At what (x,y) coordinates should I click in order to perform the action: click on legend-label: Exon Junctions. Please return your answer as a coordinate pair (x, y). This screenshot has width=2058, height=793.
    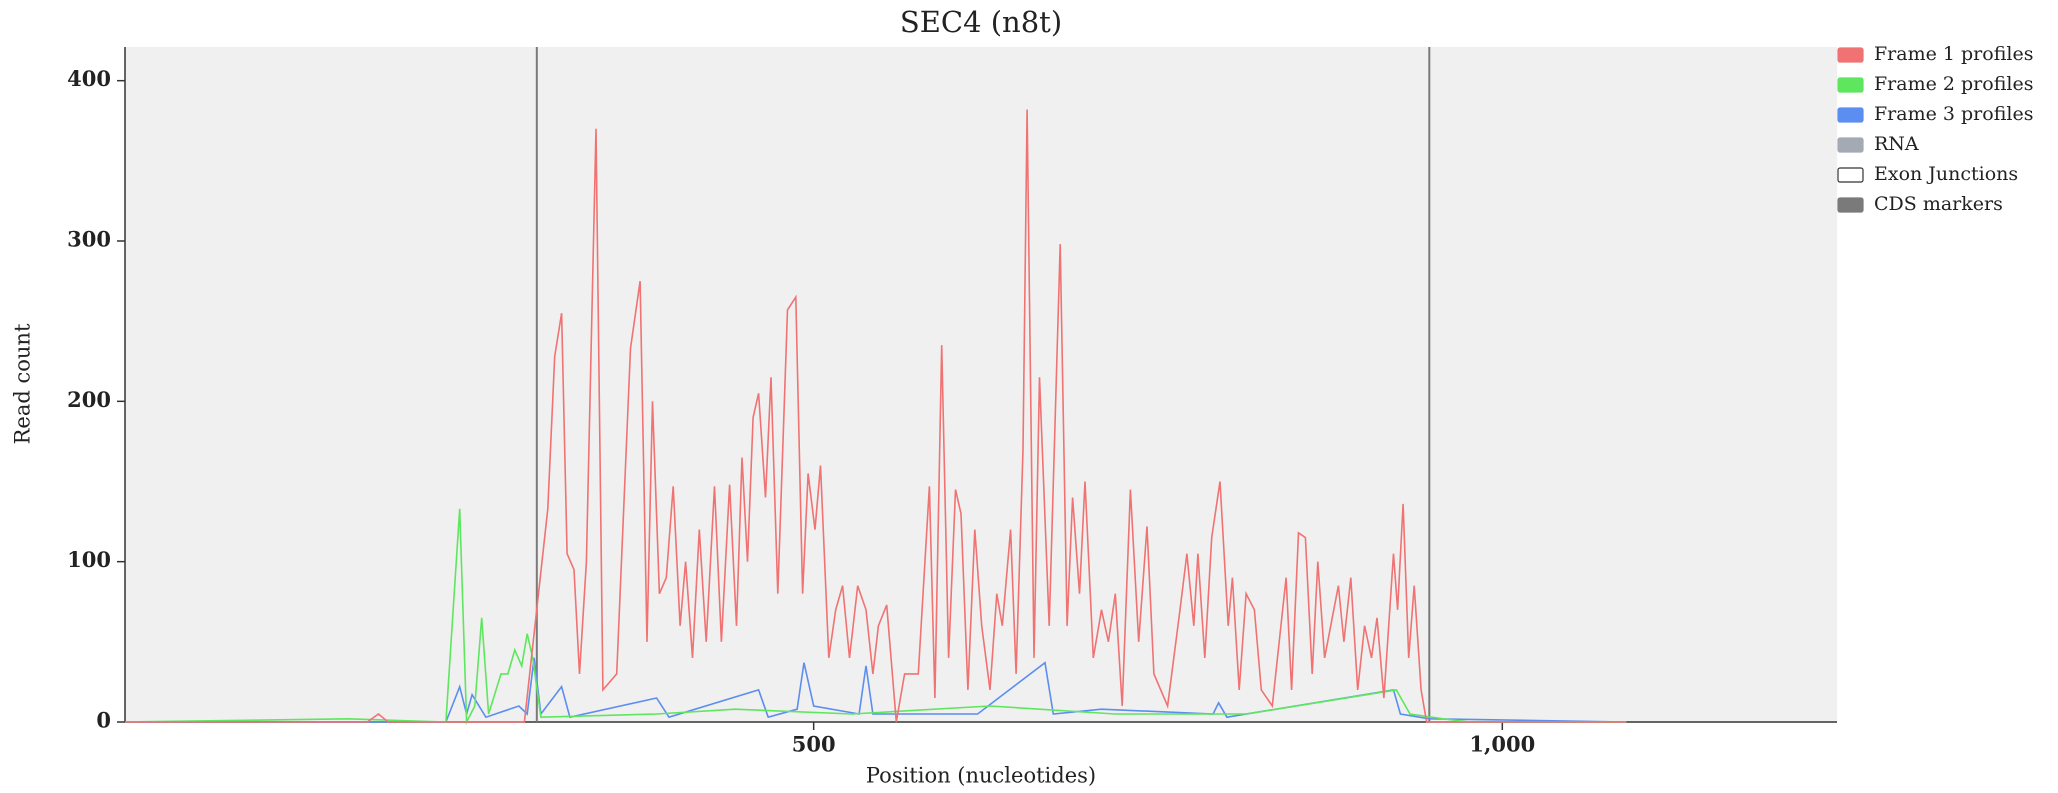
    Looking at the image, I should click on (1946, 174).